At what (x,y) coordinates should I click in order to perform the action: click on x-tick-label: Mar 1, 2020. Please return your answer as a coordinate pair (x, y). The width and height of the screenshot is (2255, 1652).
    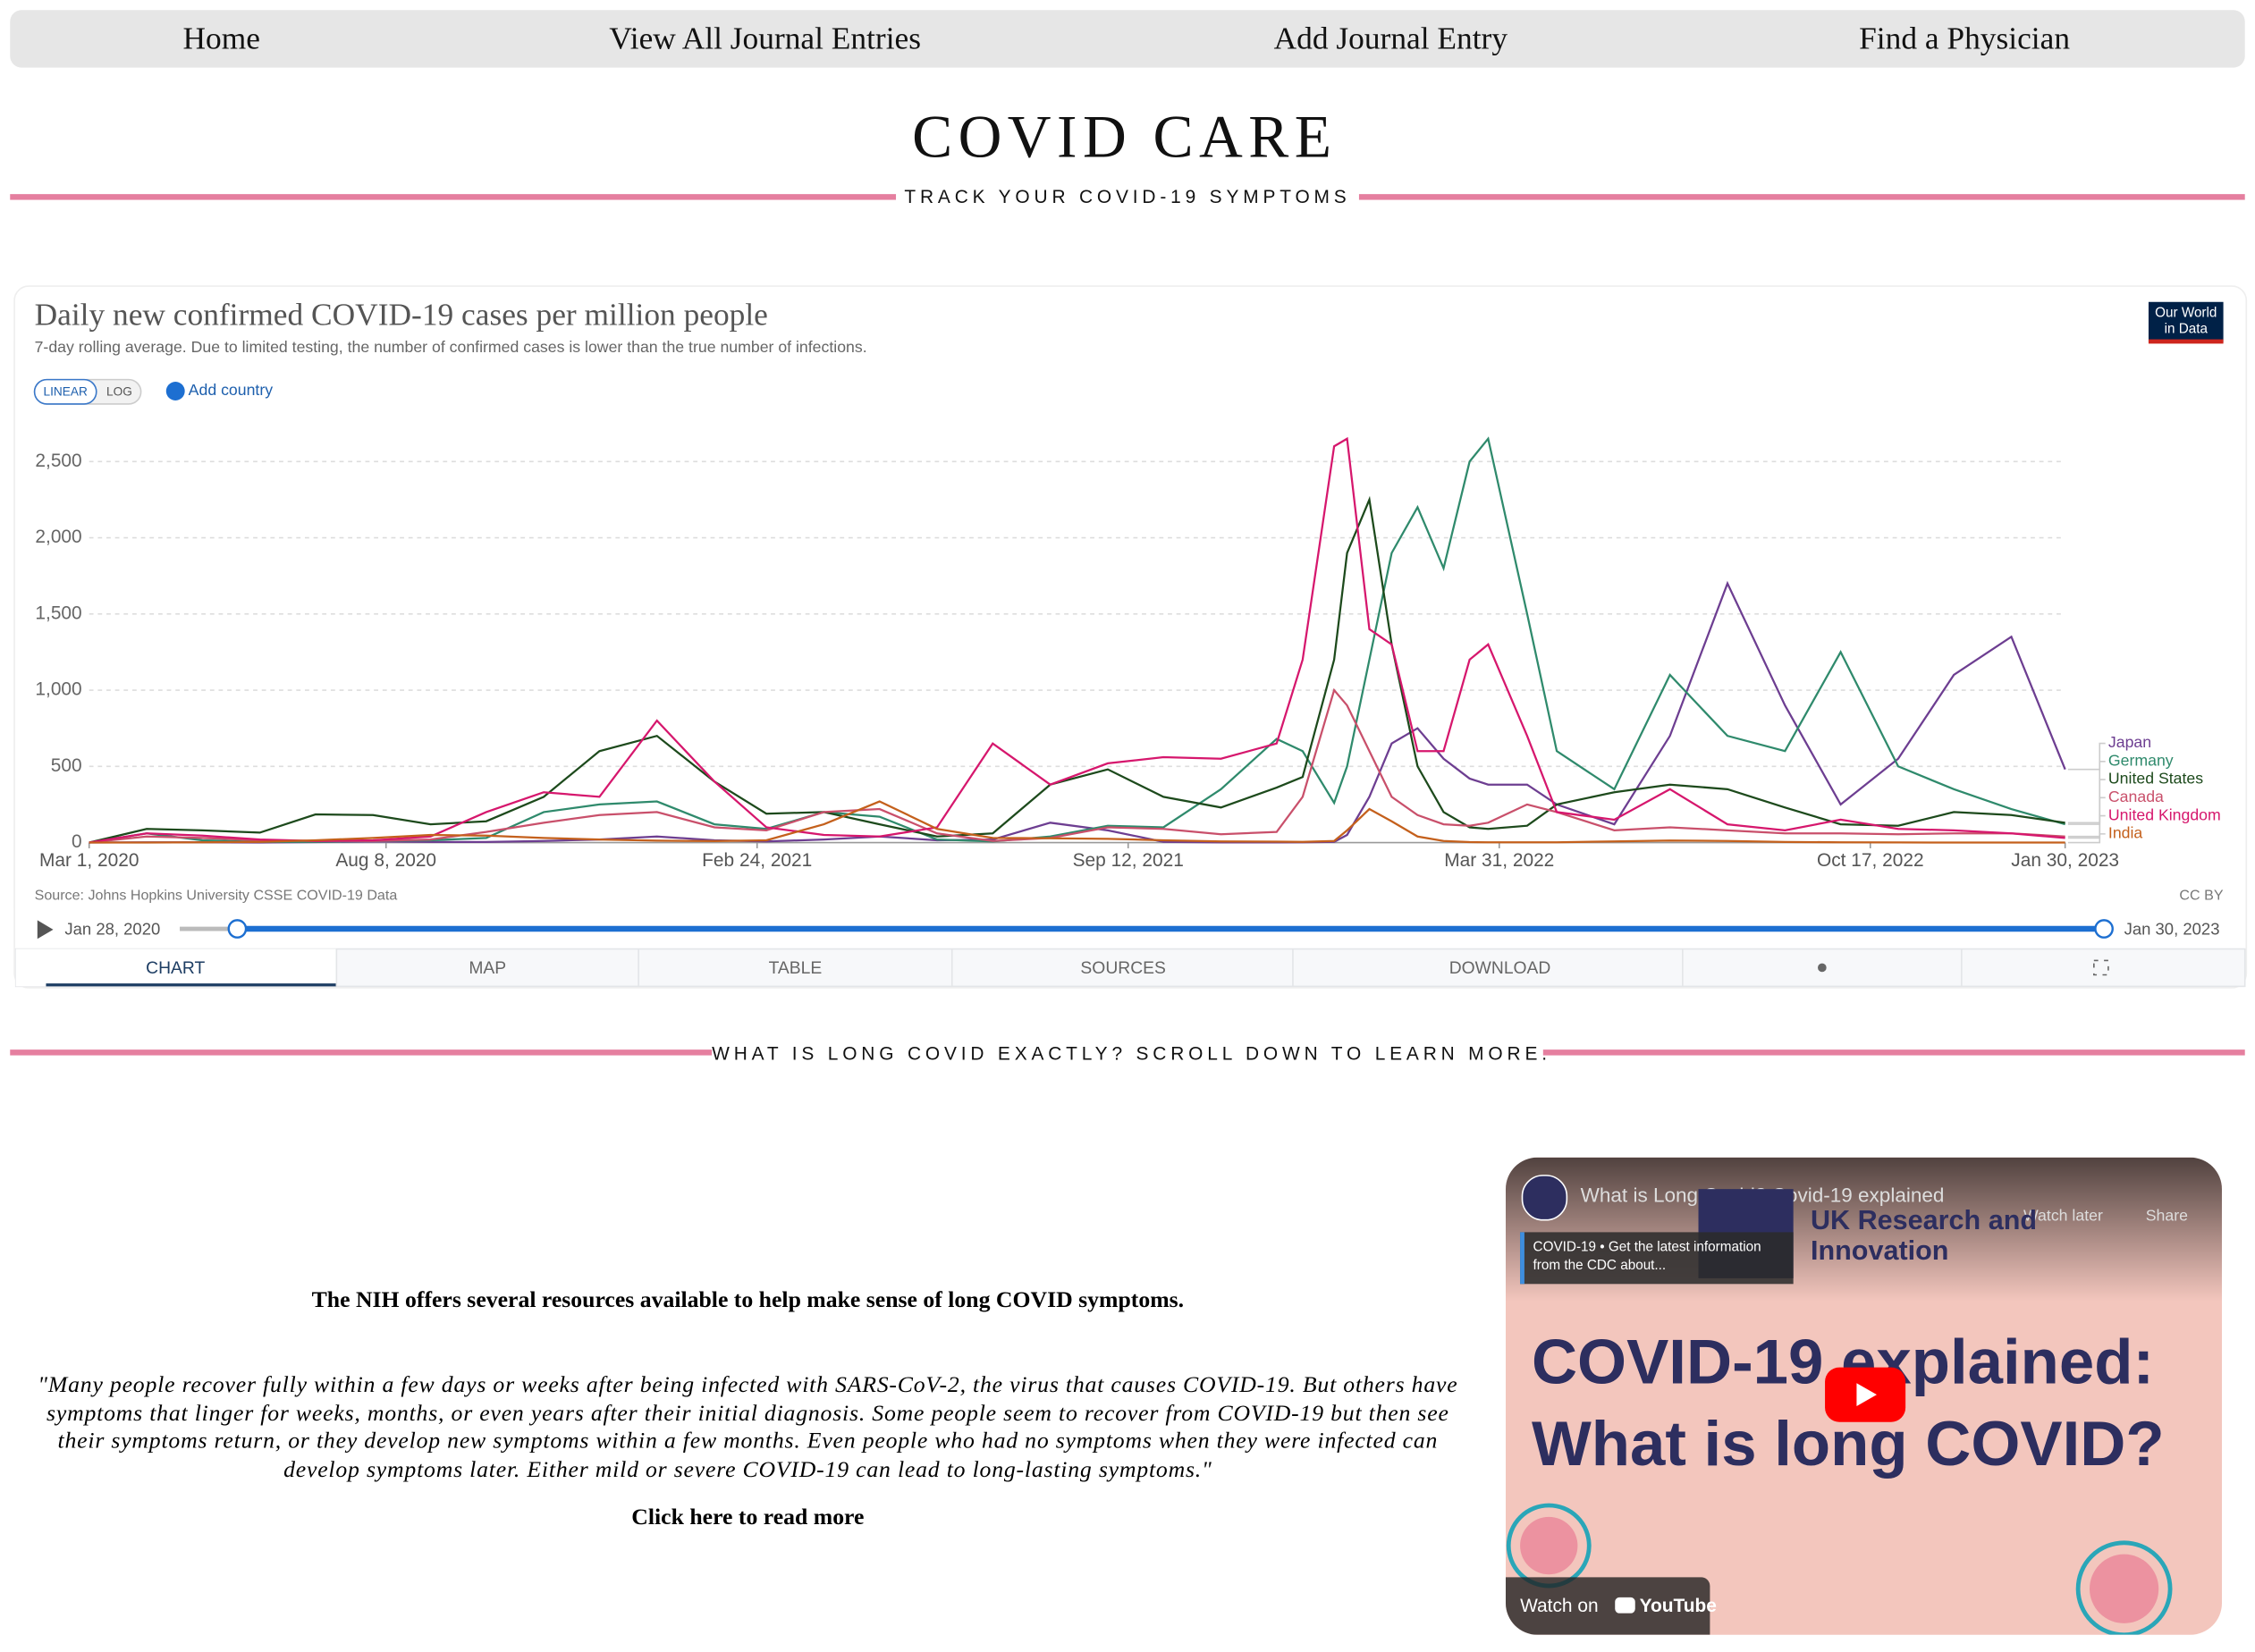
    Looking at the image, I should click on (89, 860).